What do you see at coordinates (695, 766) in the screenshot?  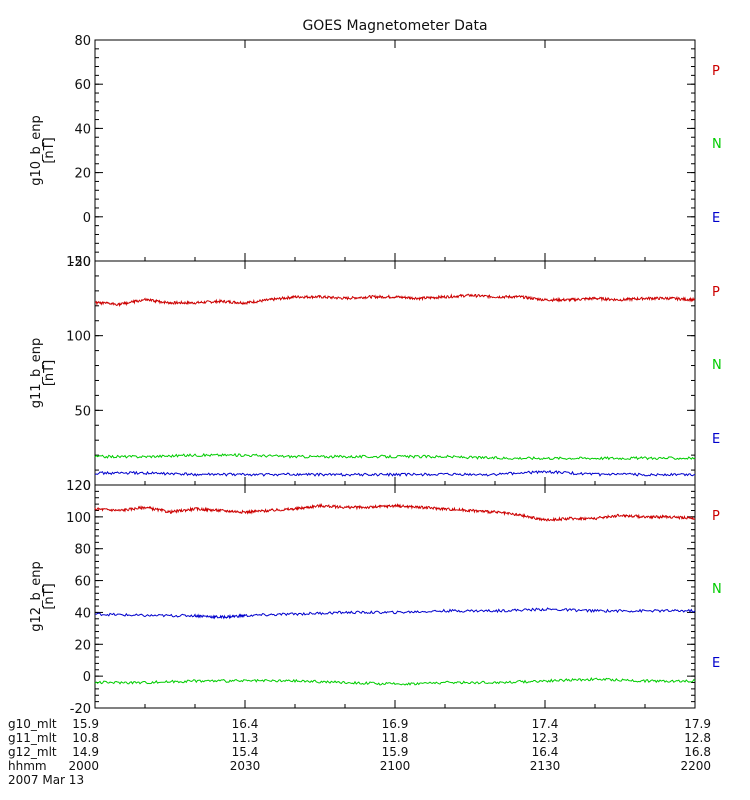 I see `x-tick-label: 2200` at bounding box center [695, 766].